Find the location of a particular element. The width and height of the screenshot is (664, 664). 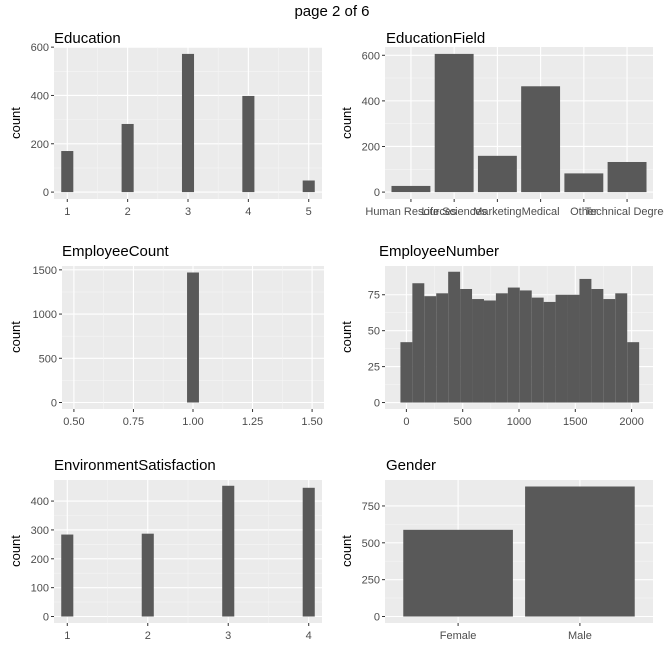

chart-5-y-tick-label: 400 is located at coordinates (40, 502).